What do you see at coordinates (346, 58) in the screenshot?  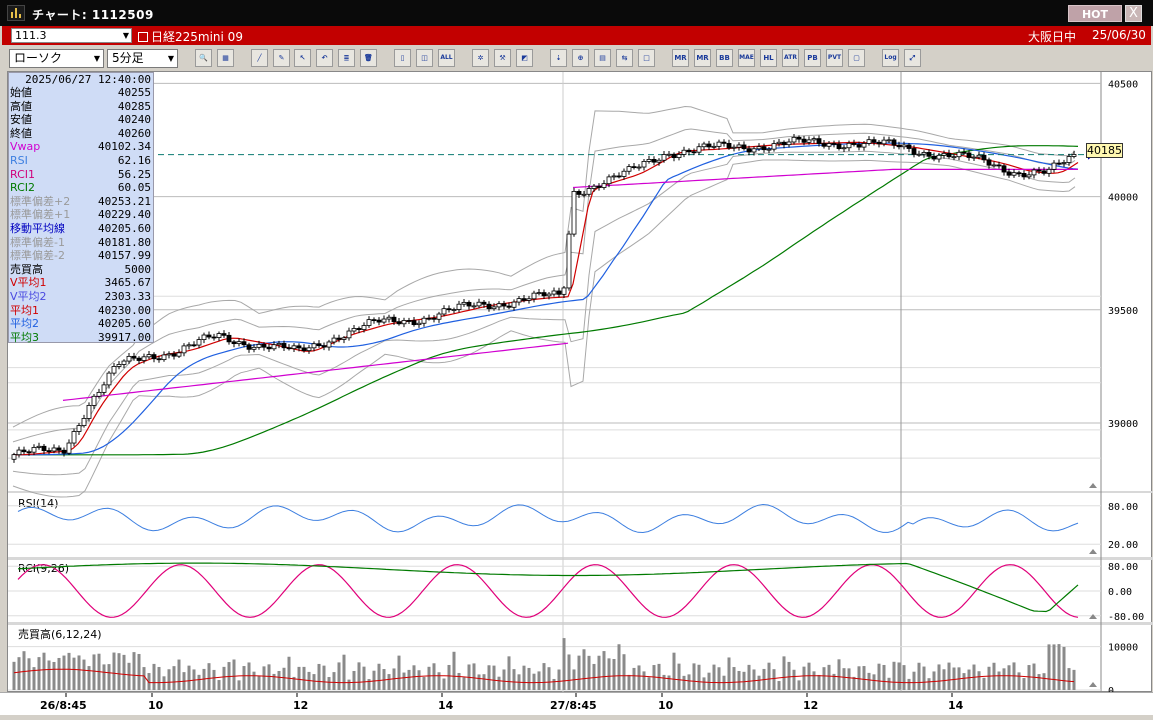 I see `memo-icon: ≣` at bounding box center [346, 58].